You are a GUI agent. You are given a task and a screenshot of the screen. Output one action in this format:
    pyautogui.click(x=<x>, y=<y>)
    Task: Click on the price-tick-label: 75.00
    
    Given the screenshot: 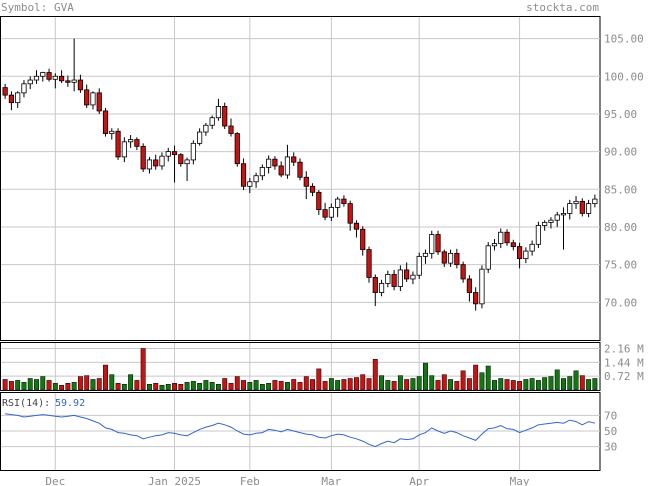 What is the action you would take?
    pyautogui.click(x=620, y=265)
    